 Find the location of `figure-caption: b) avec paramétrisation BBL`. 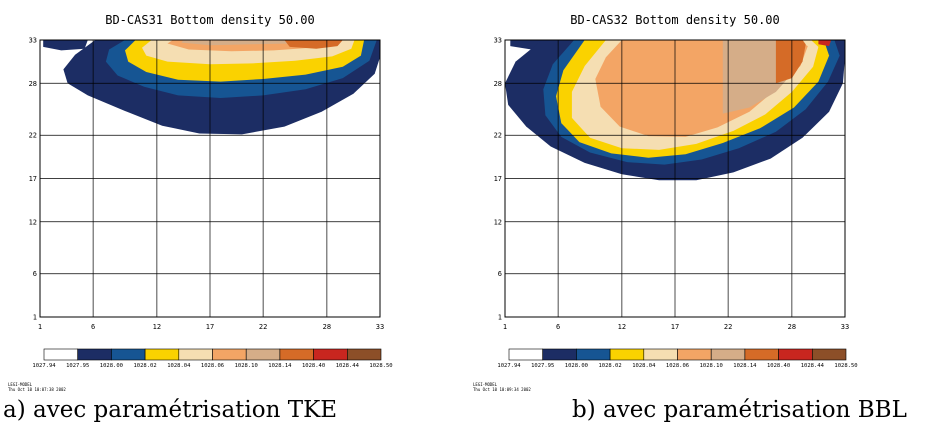

figure-caption: b) avec paramétrisation BBL is located at coordinates (739, 410).